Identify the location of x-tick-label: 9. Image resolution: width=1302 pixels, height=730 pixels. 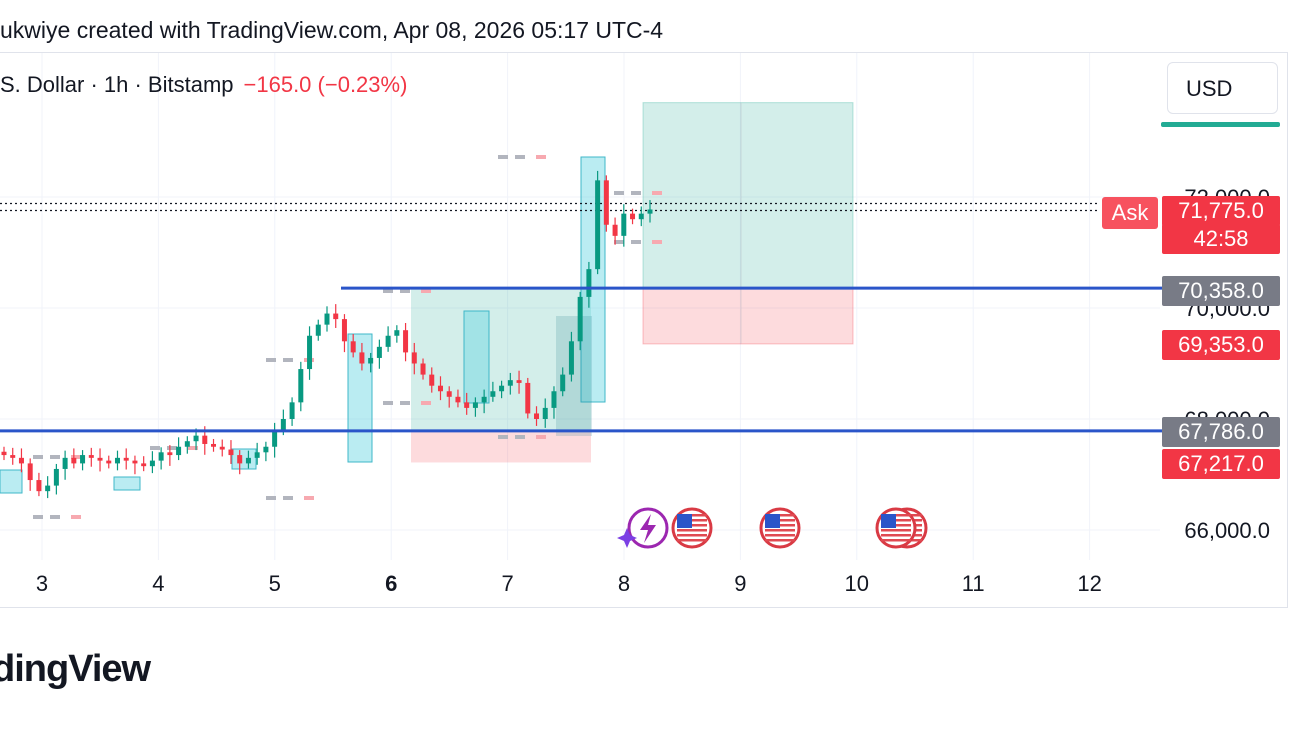
(740, 583).